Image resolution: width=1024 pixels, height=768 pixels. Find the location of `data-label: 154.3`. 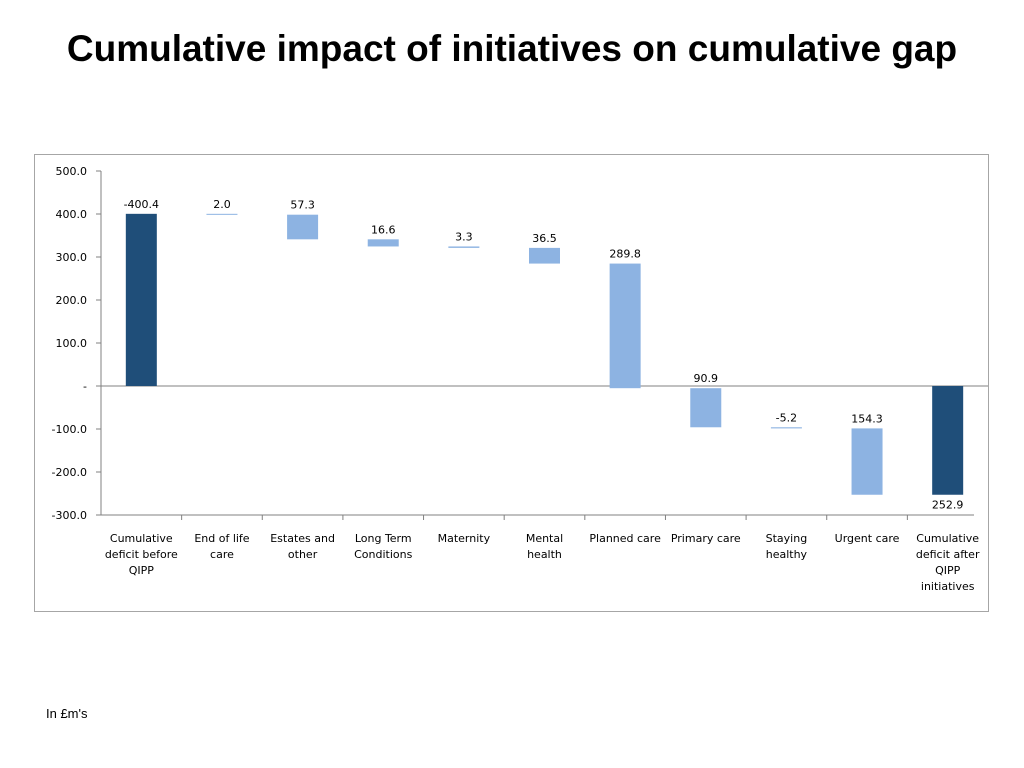

data-label: 154.3 is located at coordinates (867, 418).